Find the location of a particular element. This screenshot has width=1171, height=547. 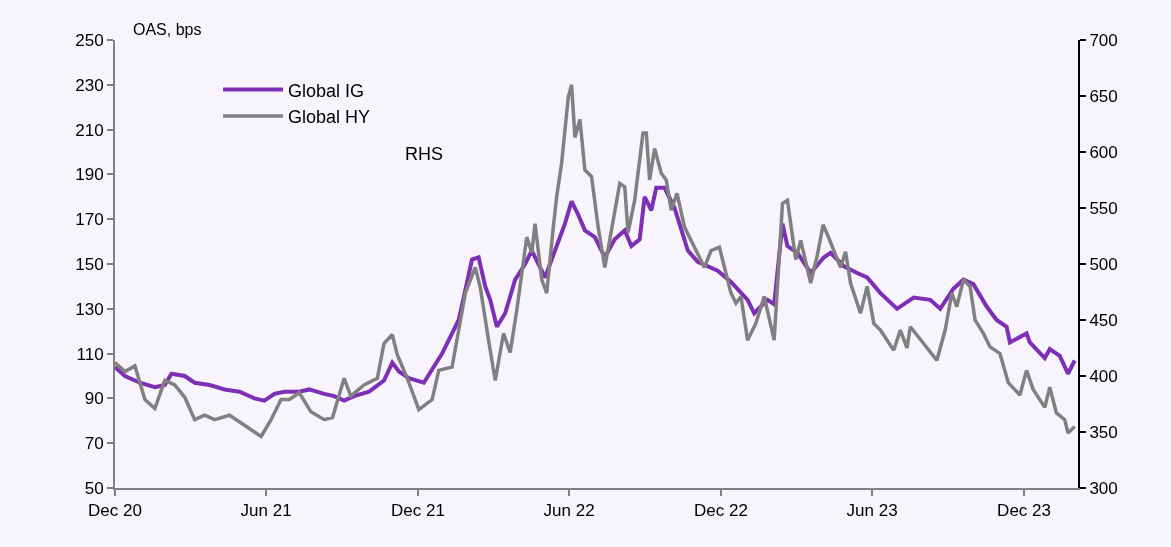

y2-tick-label: 550 is located at coordinates (1103, 208).